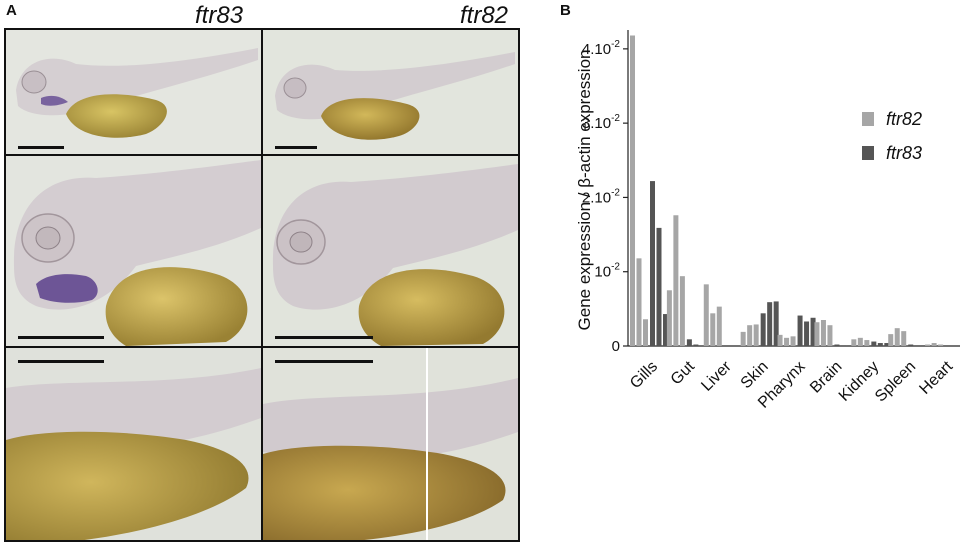 This screenshot has width=965, height=545. What do you see at coordinates (133, 444) in the screenshot?
I see `photo-ftr83-trunk-closeup` at bounding box center [133, 444].